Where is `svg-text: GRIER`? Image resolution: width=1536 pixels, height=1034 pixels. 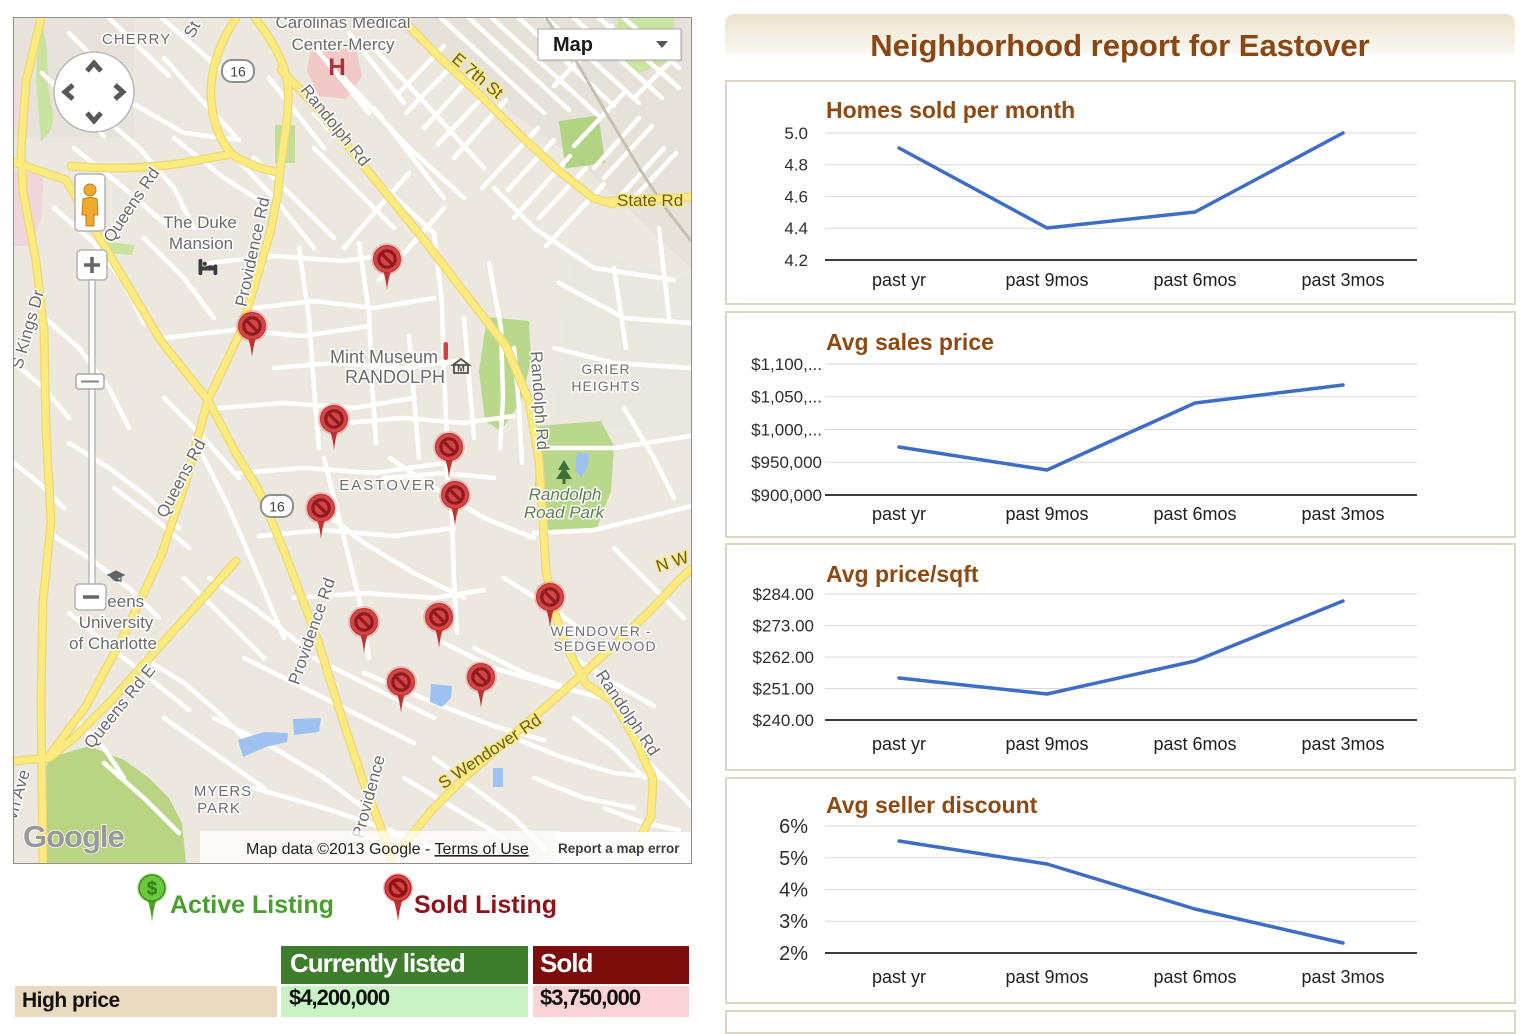 svg-text: GRIER is located at coordinates (605, 369).